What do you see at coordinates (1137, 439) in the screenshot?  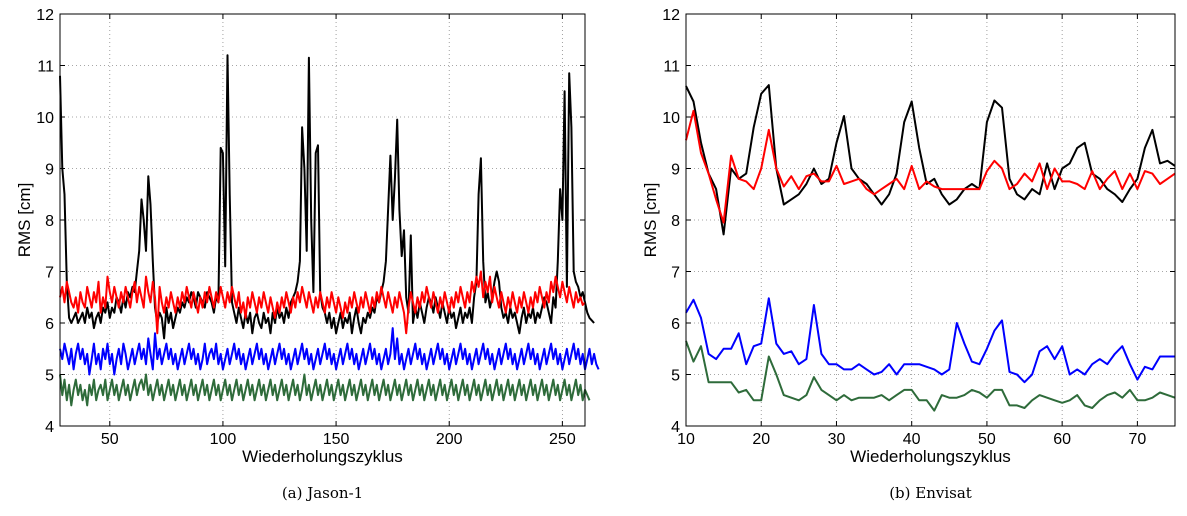 I see `x-tick-label: 70` at bounding box center [1137, 439].